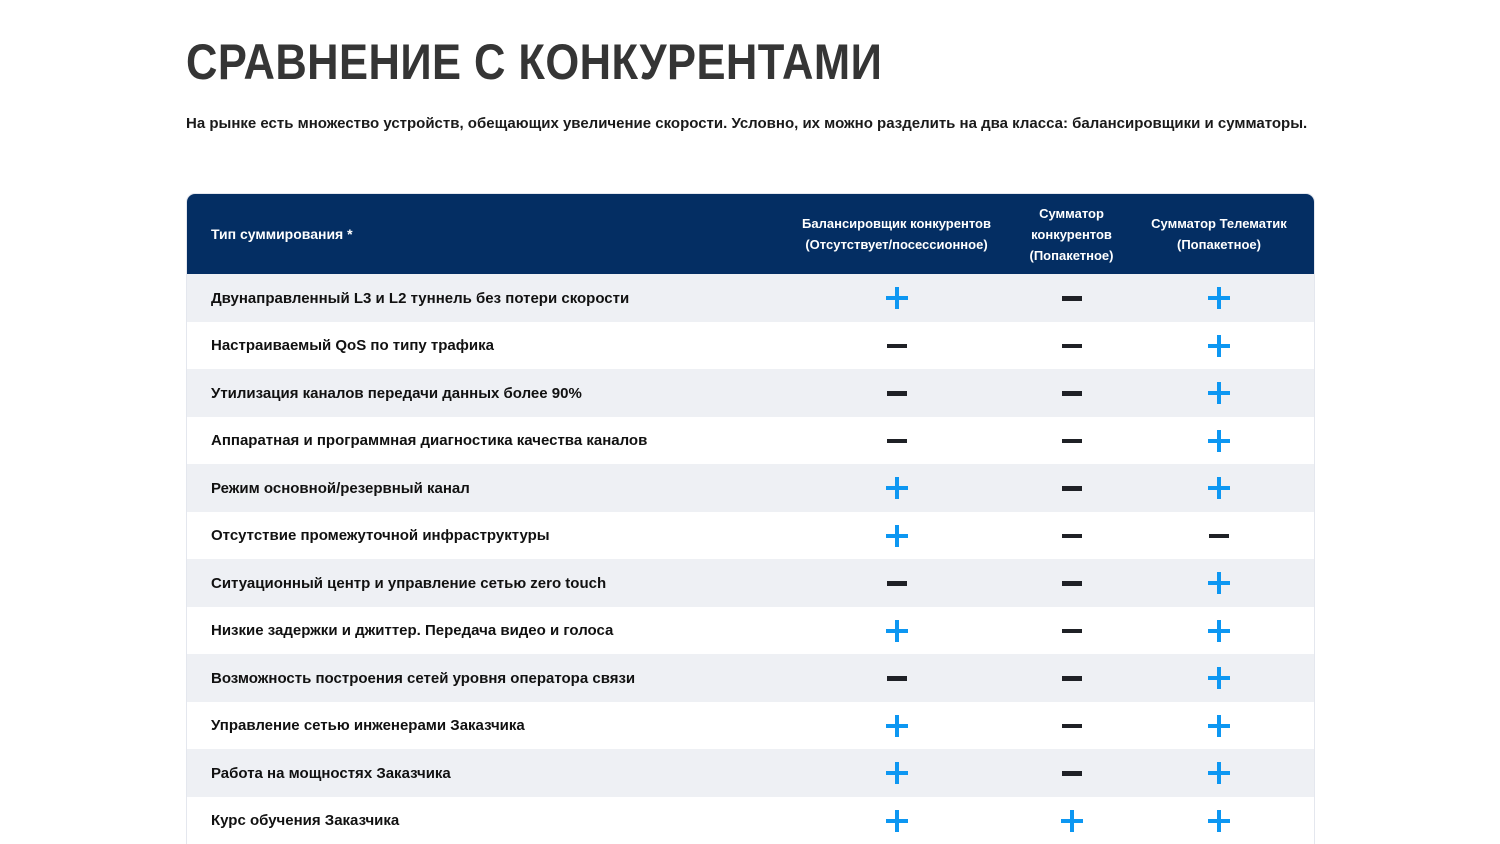 The width and height of the screenshot is (1500, 844). Describe the element at coordinates (1219, 224) in the screenshot. I see `column-header-title: Сумматор Телематик` at that location.